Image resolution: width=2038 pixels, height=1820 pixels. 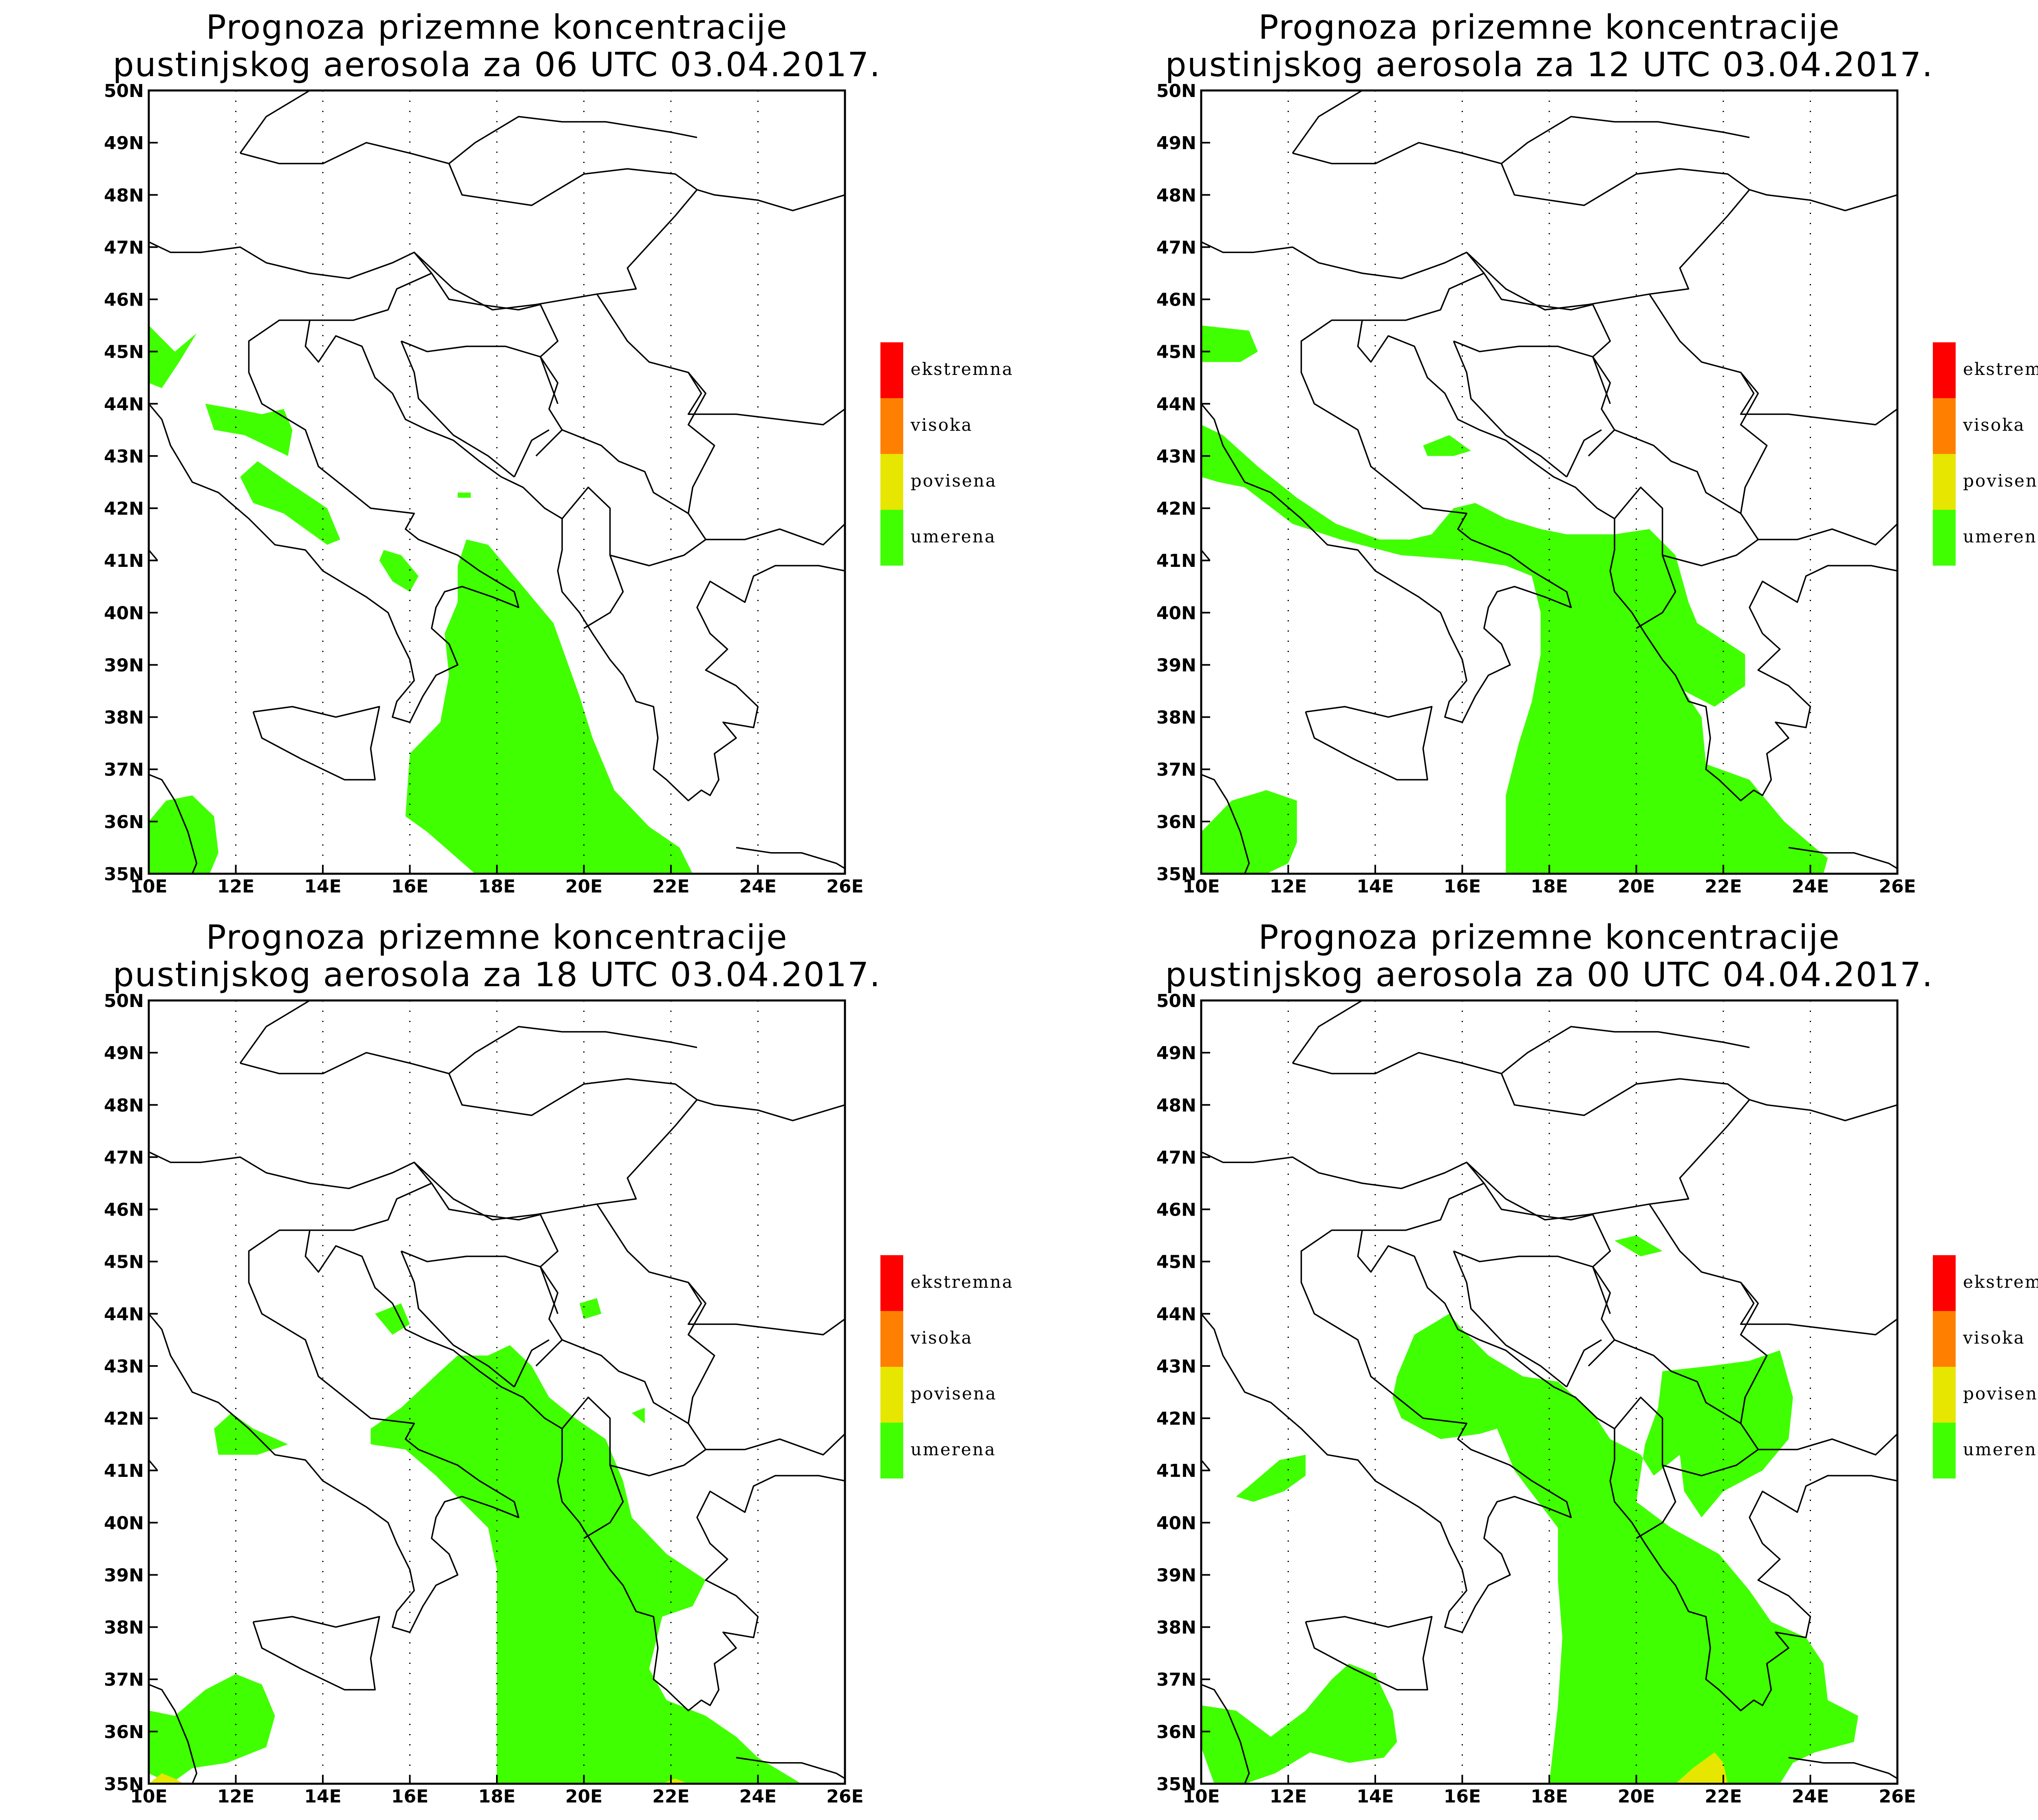 What do you see at coordinates (124, 144) in the screenshot?
I see `lat-tick-label: 49N` at bounding box center [124, 144].